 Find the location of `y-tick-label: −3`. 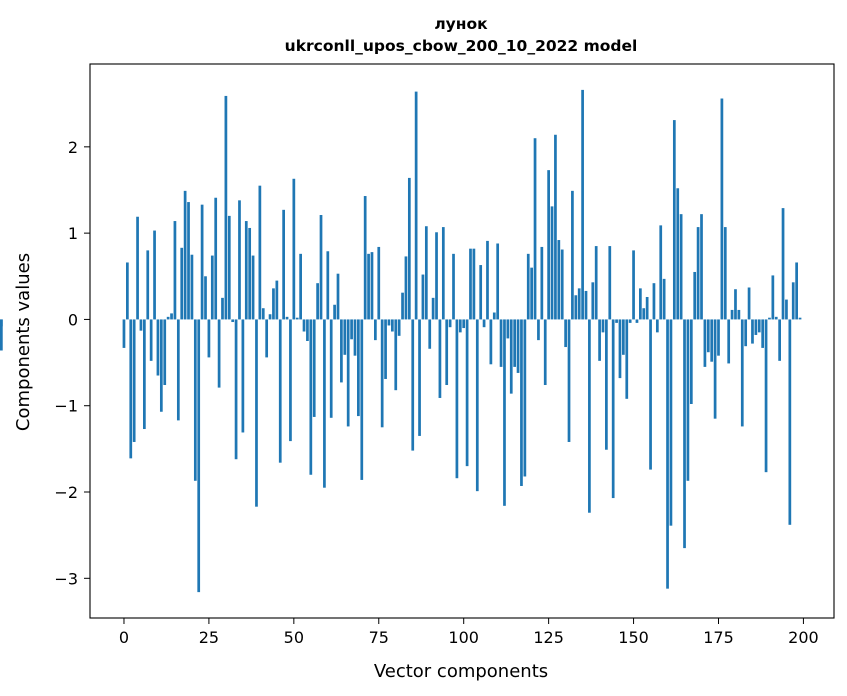

y-tick-label: −3 is located at coordinates (66, 578).